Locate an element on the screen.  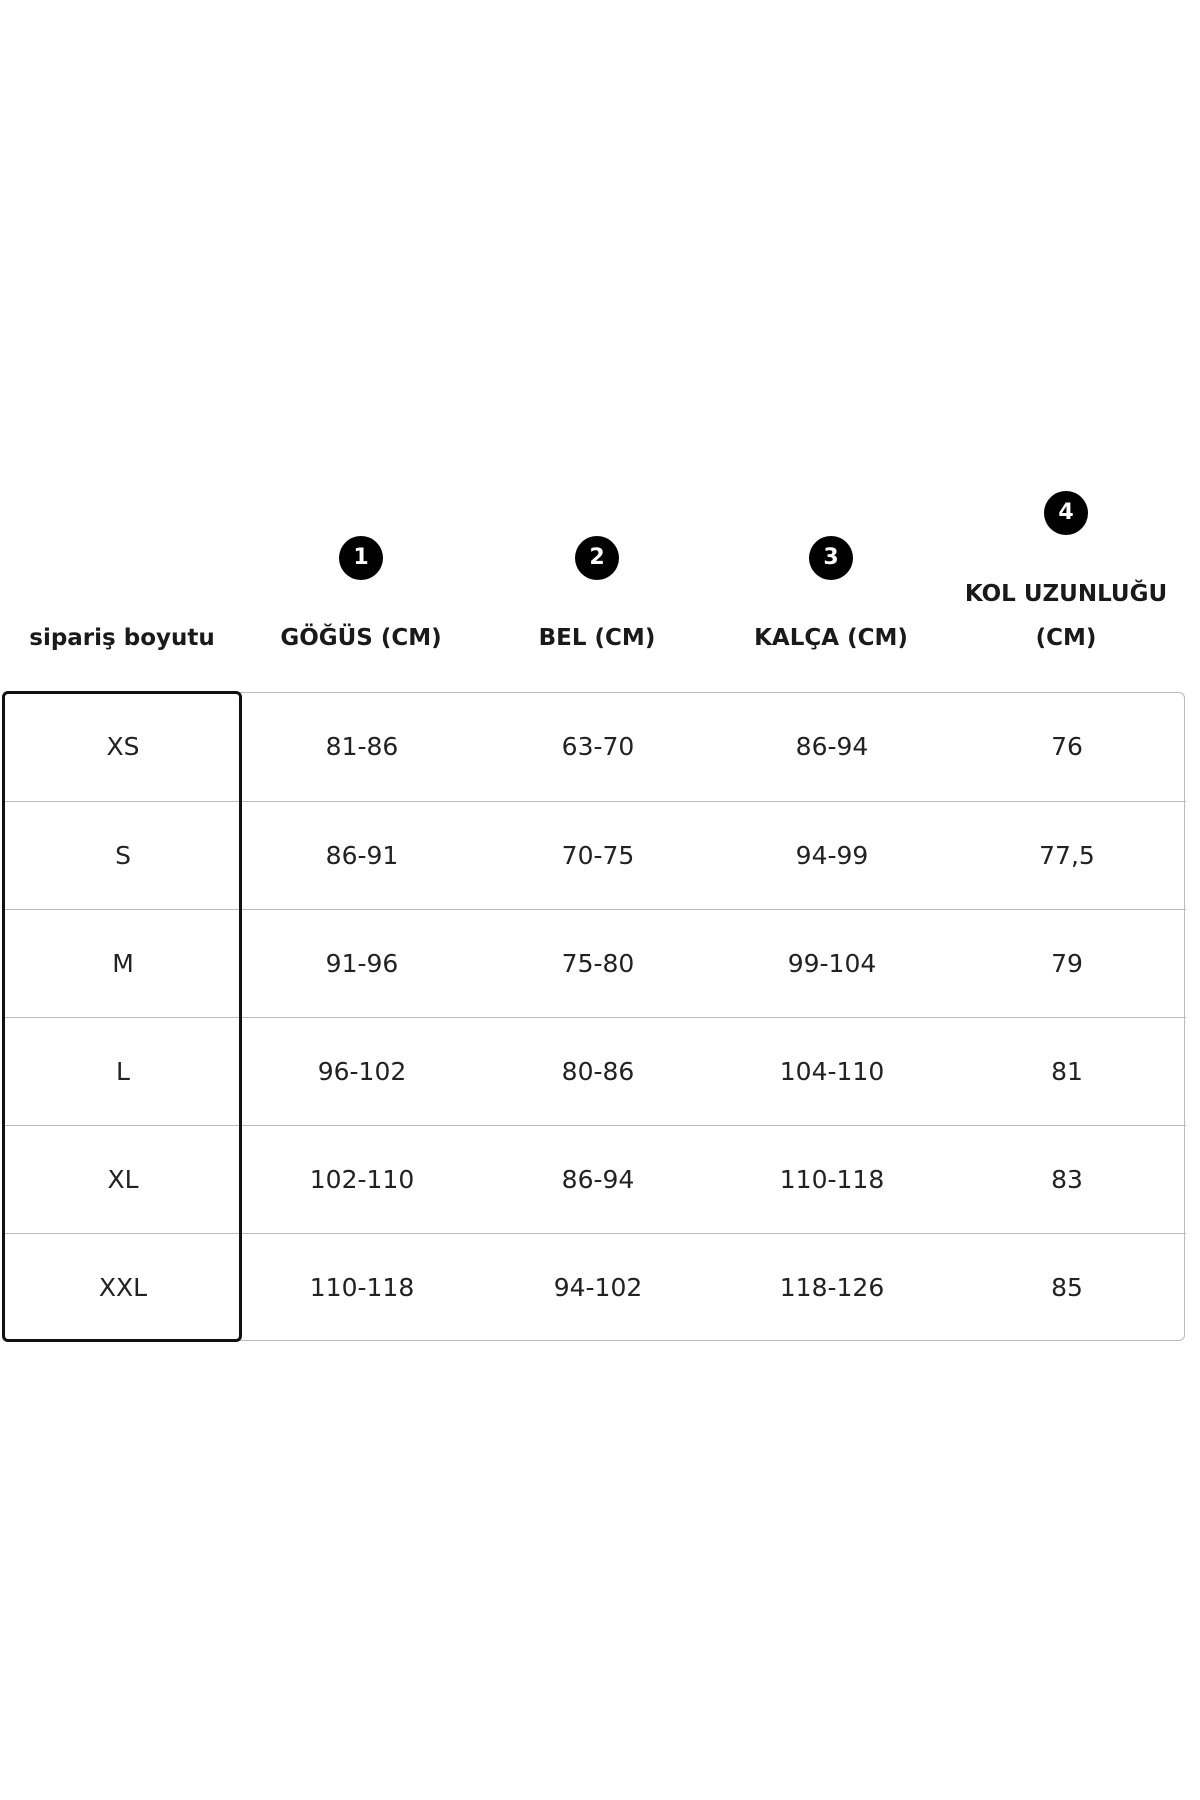
cell-size: M is located at coordinates (123, 963).